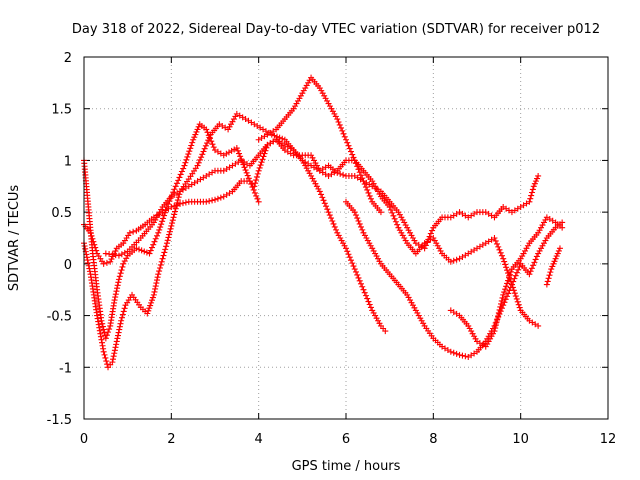  I want to click on y-tick-label: -1, so click(65, 368).